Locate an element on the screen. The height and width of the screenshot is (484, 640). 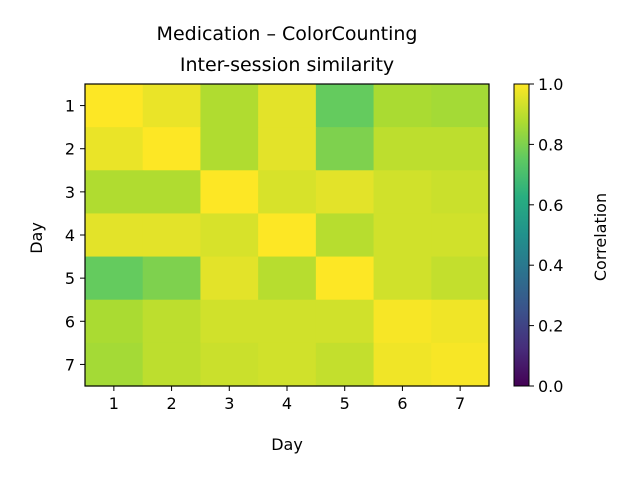
y-tick-label: 1 is located at coordinates (70, 106).